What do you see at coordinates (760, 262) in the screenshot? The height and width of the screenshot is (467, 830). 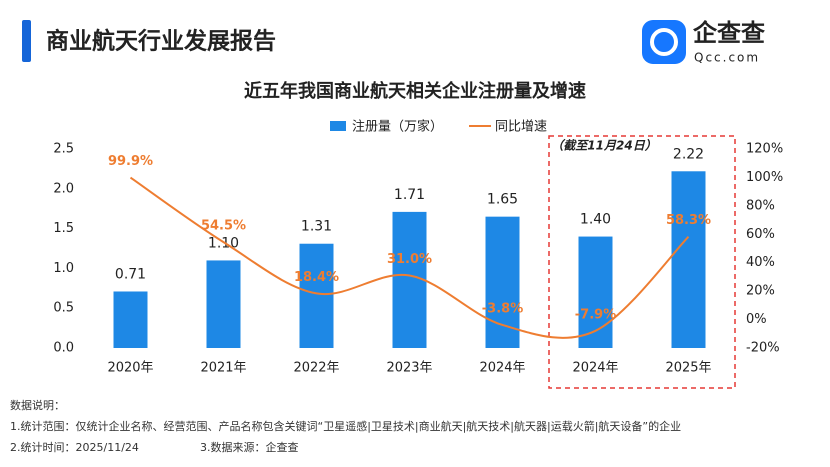 I see `y2-tick-label: 40%` at bounding box center [760, 262].